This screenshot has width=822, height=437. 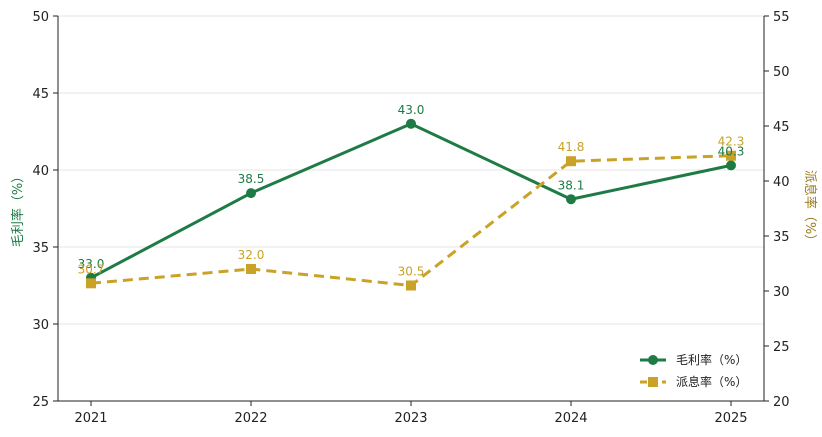 I want to click on right-tick-label: 50, so click(x=781, y=72).